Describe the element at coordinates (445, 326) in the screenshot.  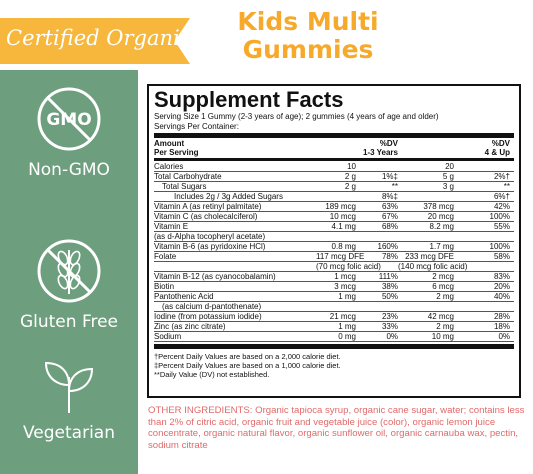
I see `amount-4-up: 2 mg` at that location.